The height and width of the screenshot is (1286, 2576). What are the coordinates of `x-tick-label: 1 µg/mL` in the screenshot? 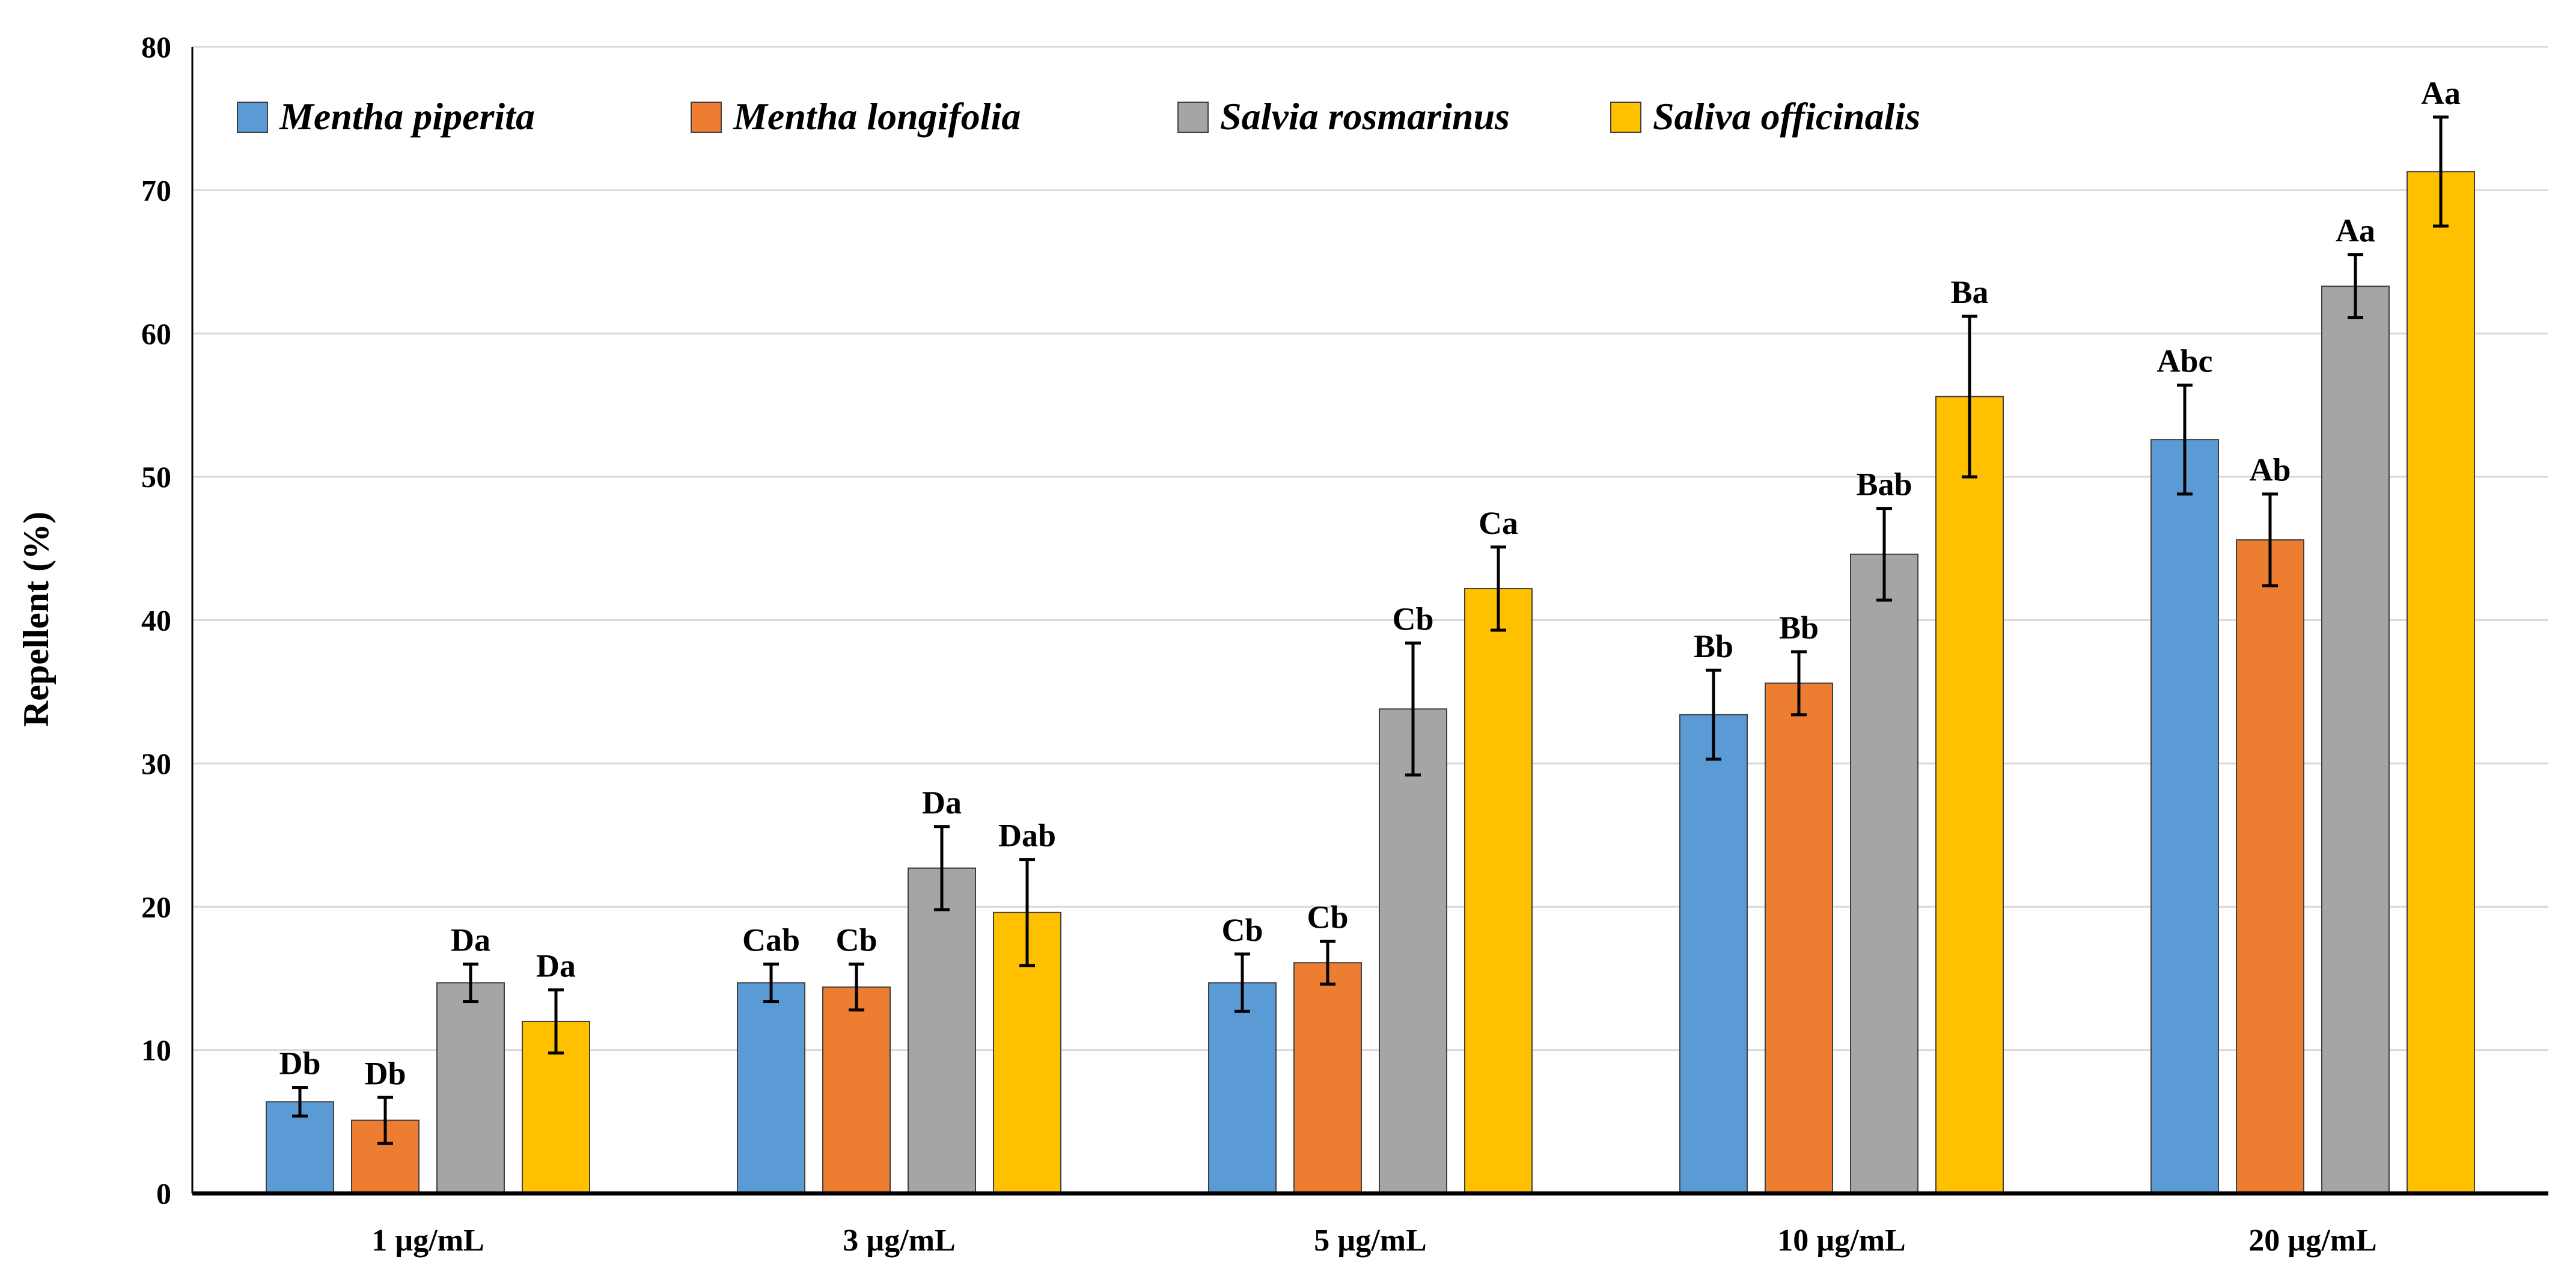 It's located at (427, 1240).